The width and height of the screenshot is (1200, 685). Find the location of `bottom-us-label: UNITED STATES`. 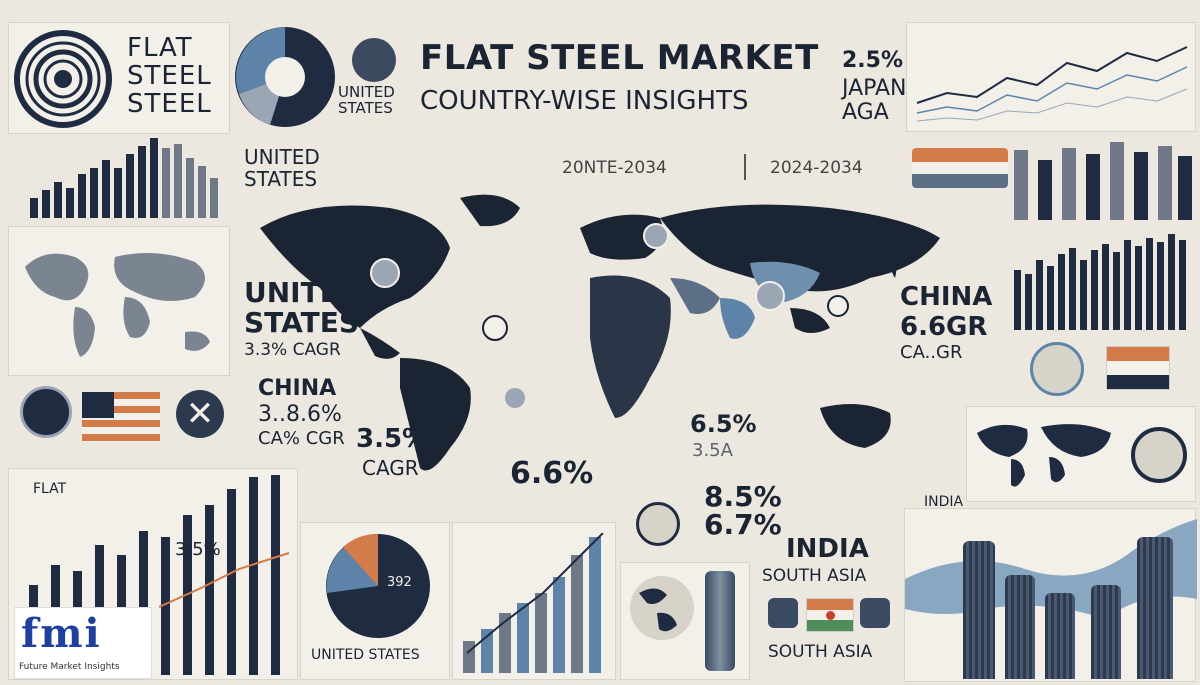

bottom-us-label: UNITED STATES is located at coordinates (365, 655).